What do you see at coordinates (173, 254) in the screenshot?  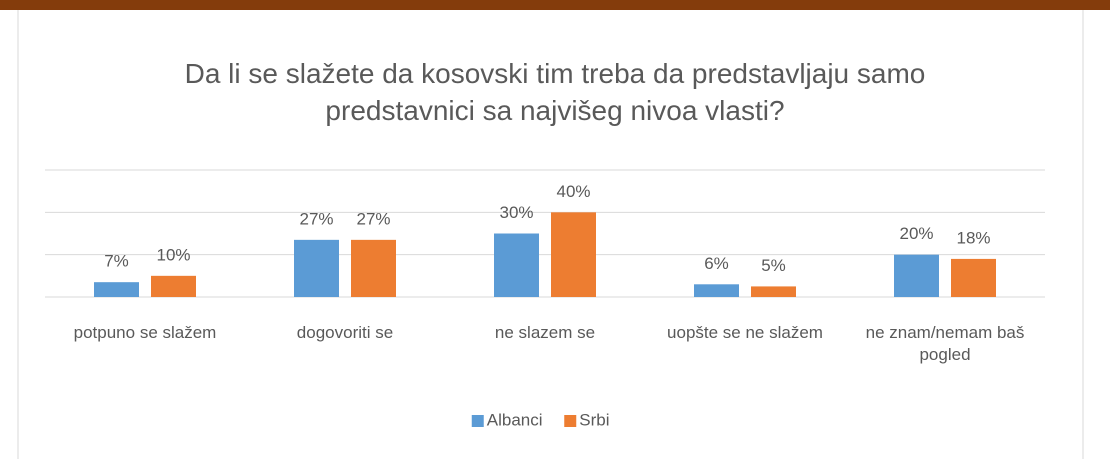 I see `data-label: 10%` at bounding box center [173, 254].